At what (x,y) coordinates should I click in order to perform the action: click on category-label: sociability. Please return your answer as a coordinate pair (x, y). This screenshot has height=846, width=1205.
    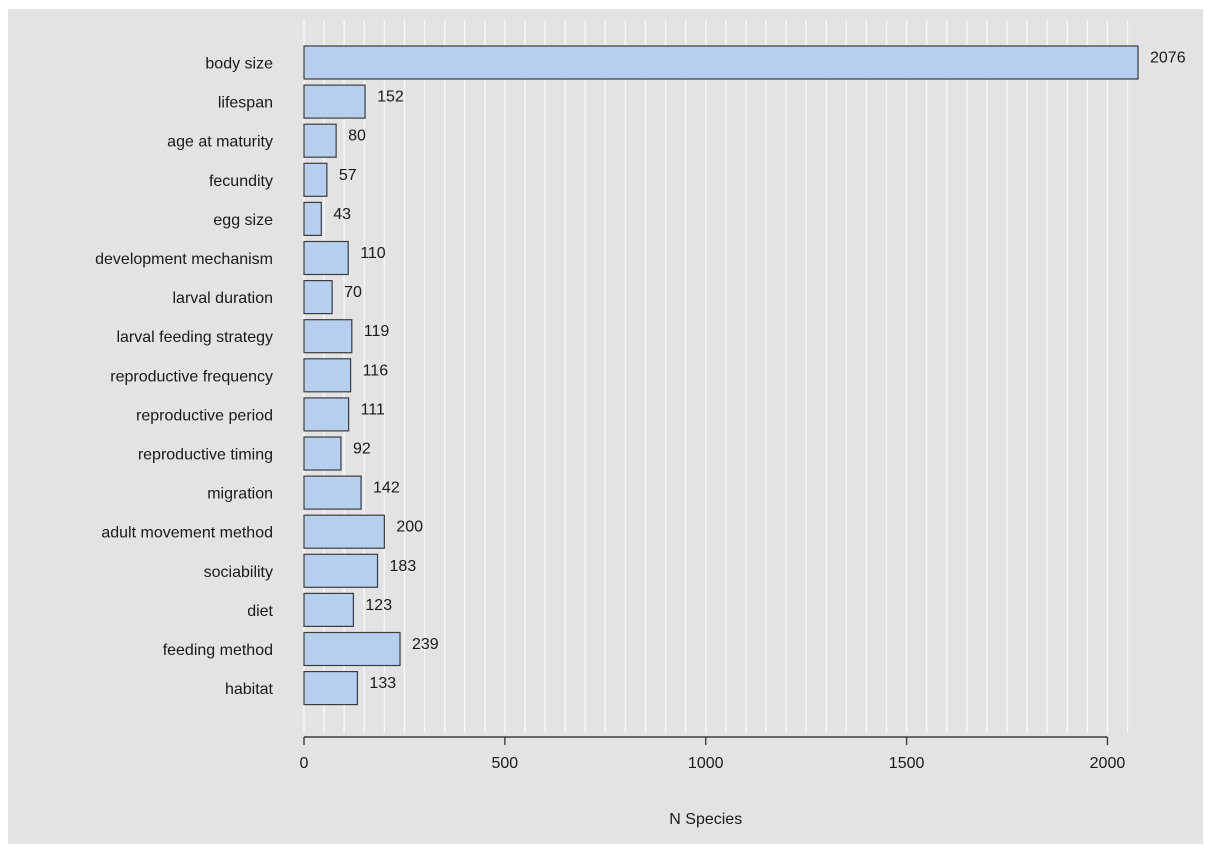
    Looking at the image, I should click on (238, 572).